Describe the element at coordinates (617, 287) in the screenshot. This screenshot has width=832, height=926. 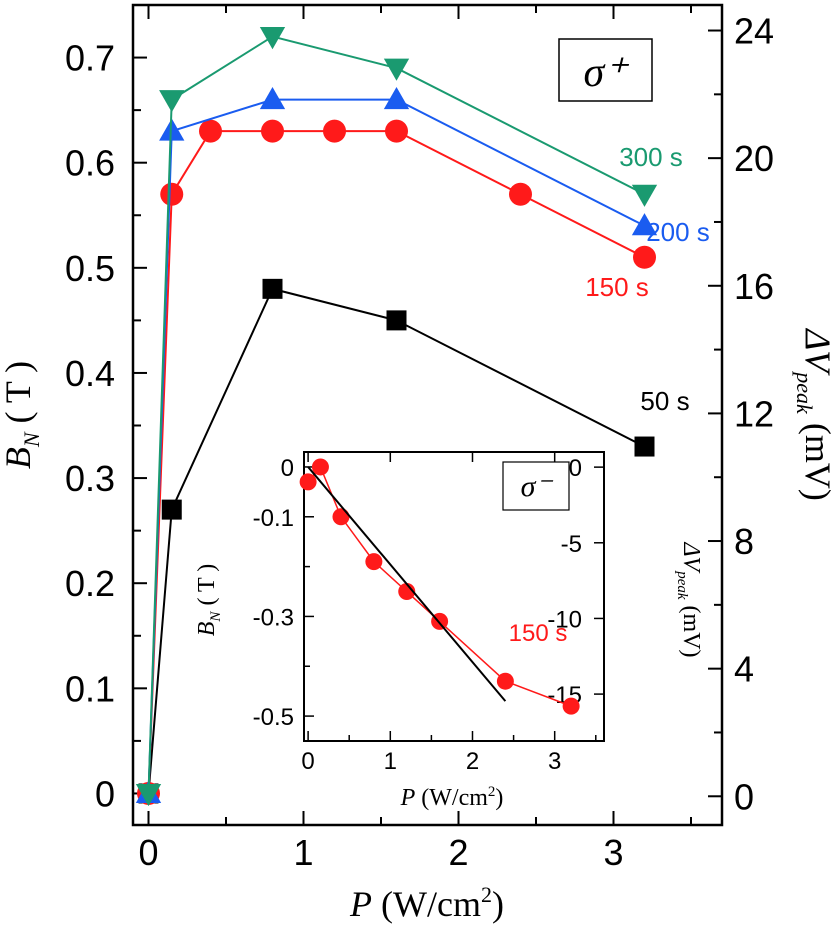
I see `series-label: 150 s` at that location.